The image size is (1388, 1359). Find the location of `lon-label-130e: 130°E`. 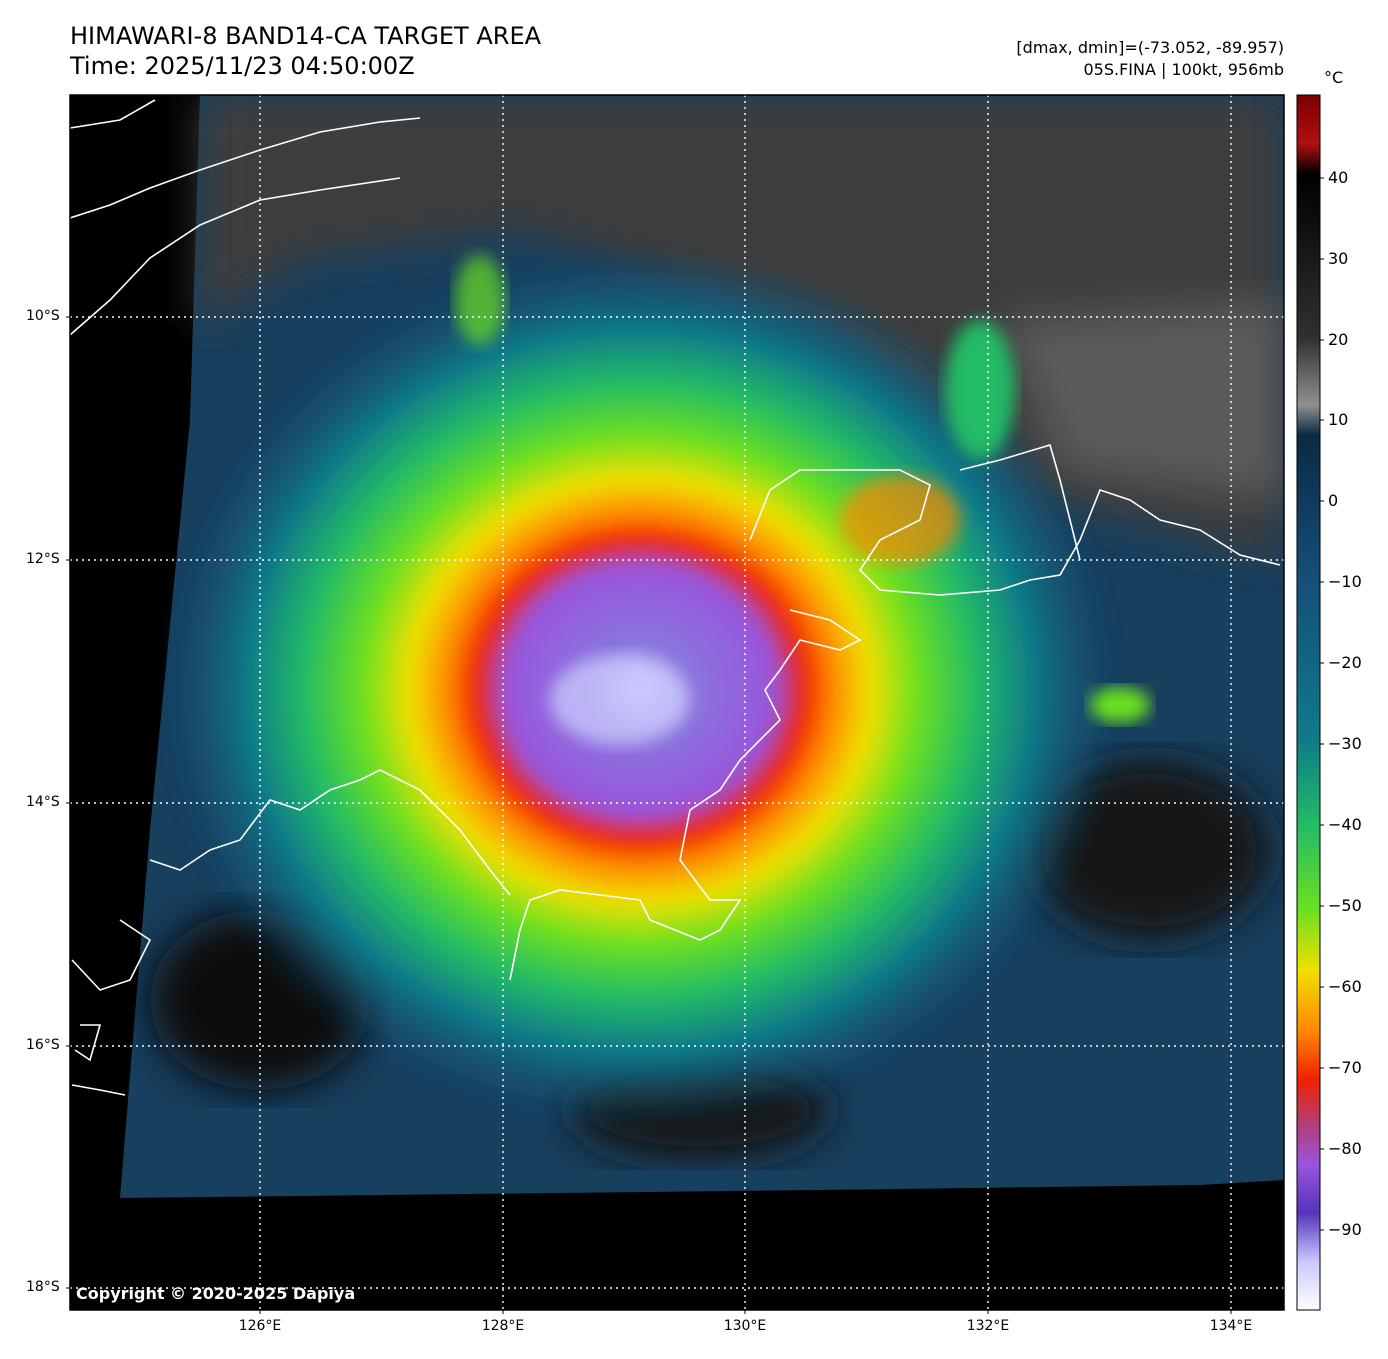

lon-label-130e: 130°E is located at coordinates (745, 1326).